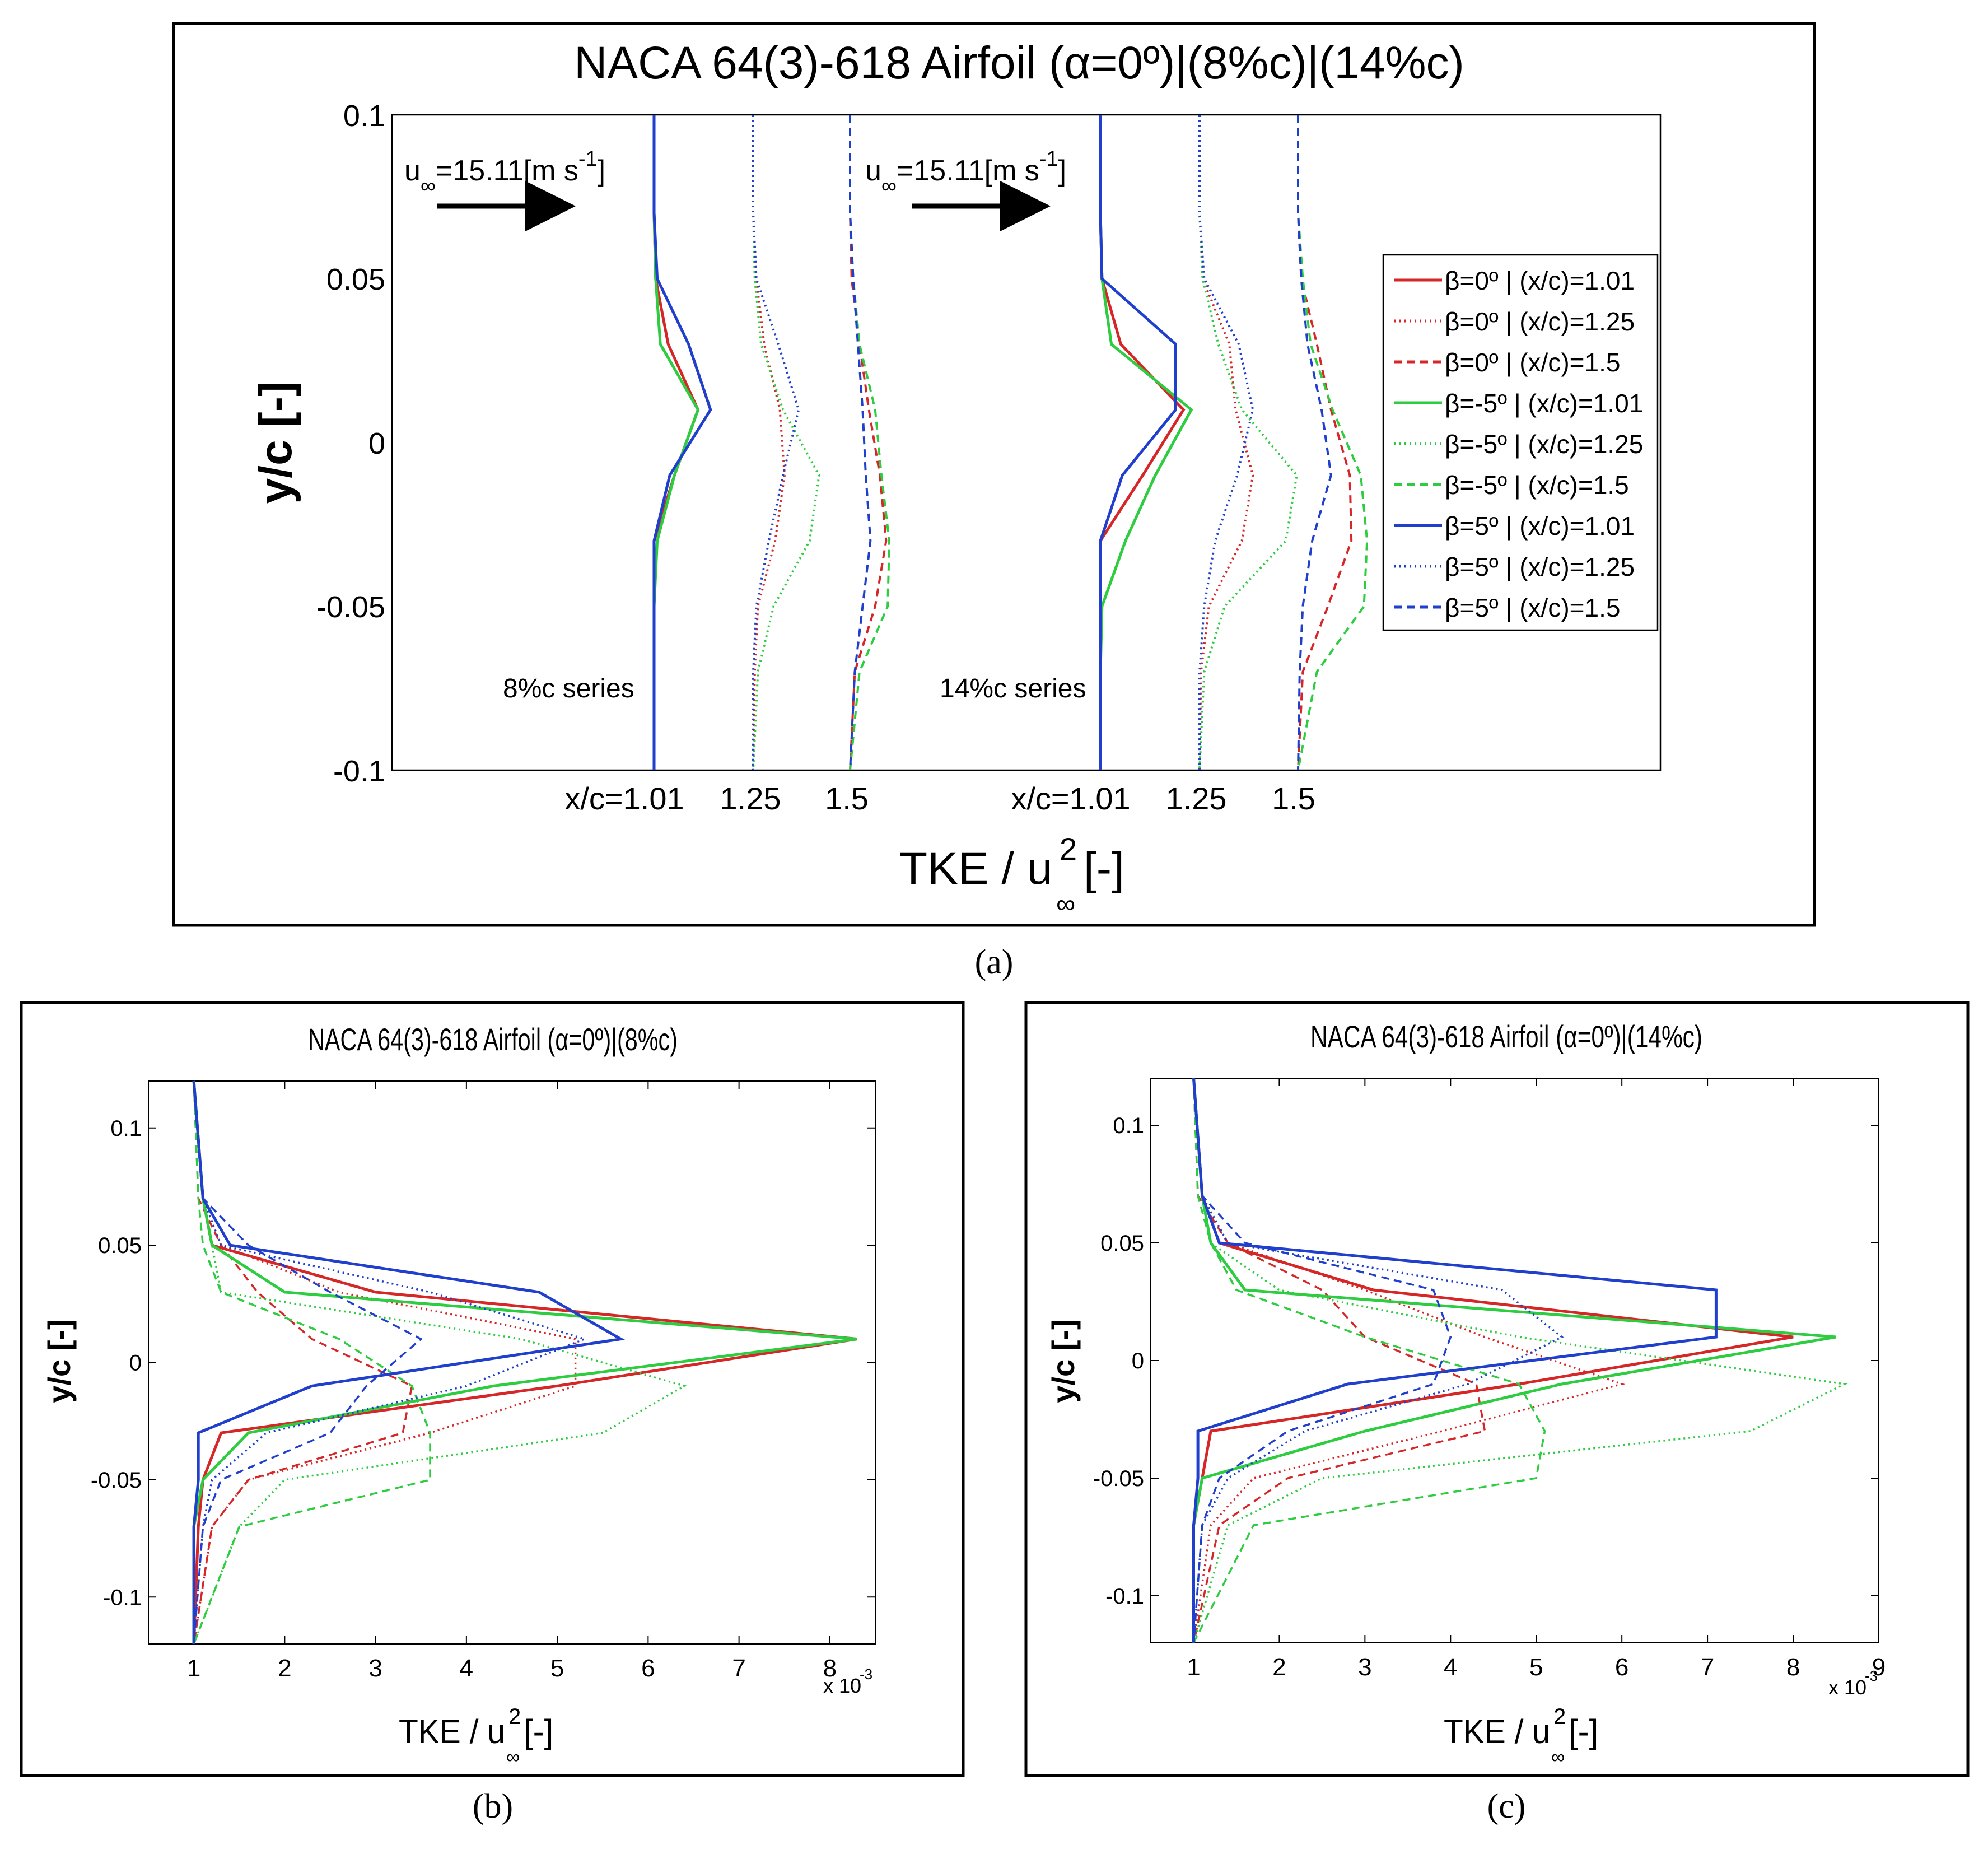 The height and width of the screenshot is (1854, 1988). I want to click on legend-label: β=0º | (x/c)=1.01, so click(1540, 280).